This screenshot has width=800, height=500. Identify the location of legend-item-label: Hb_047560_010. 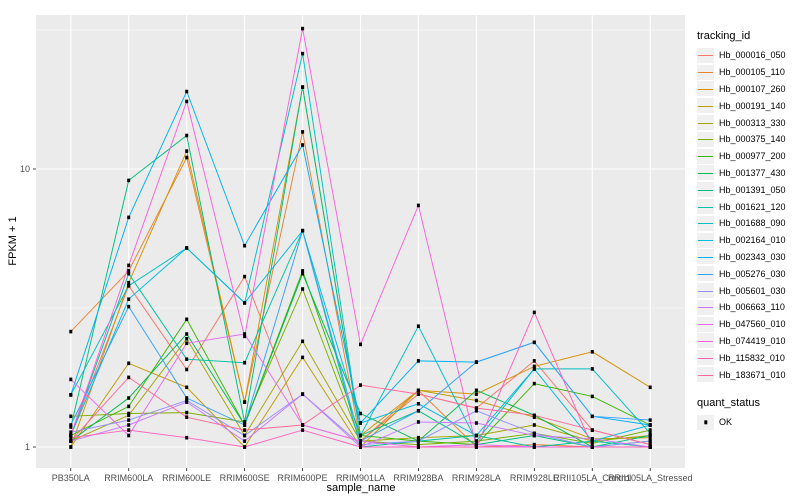
(752, 324).